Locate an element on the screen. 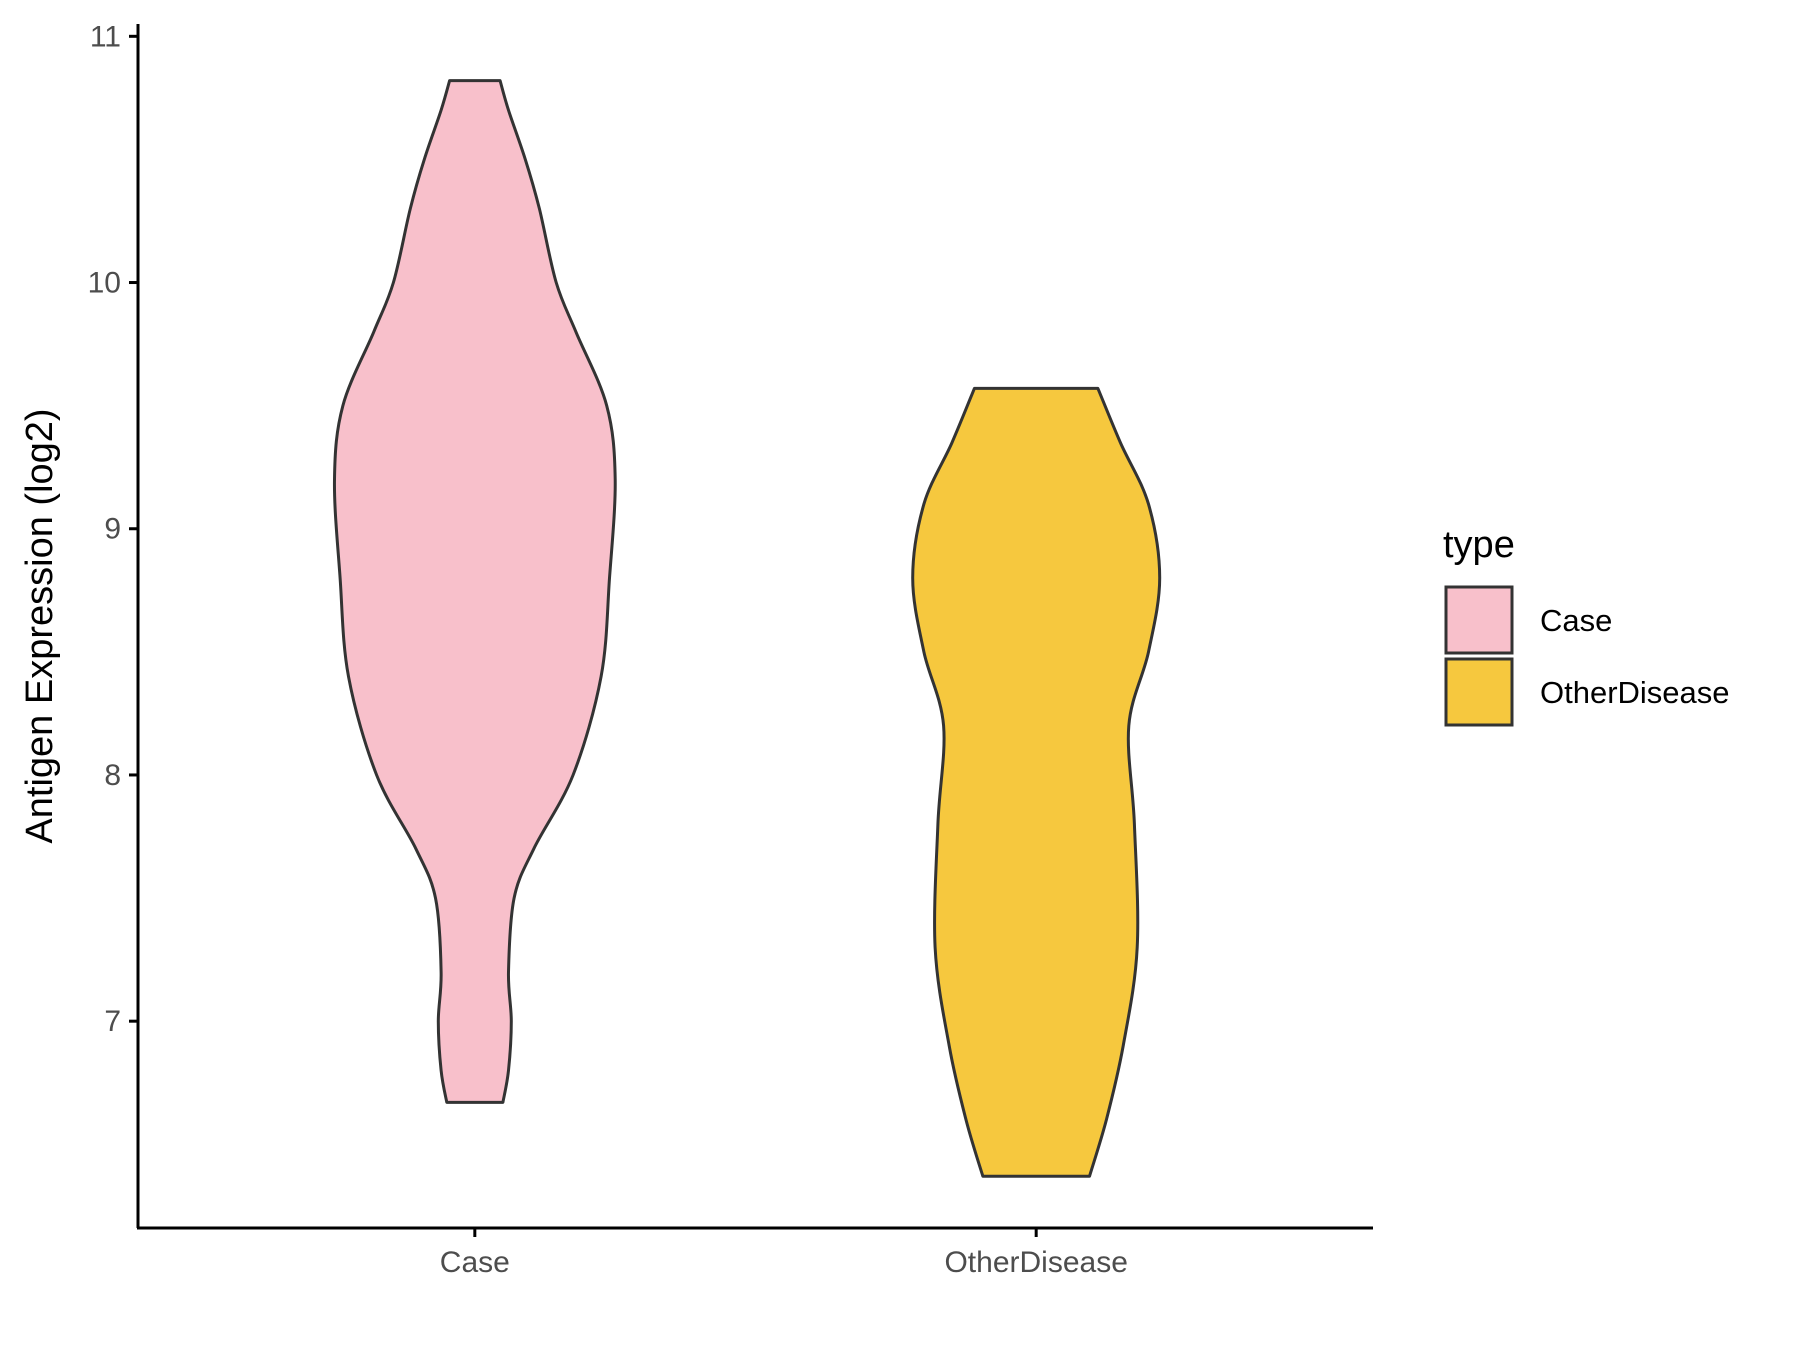 This screenshot has height=1350, width=1800. y-ticks: 7 8 9 10 11 is located at coordinates (113, 529).